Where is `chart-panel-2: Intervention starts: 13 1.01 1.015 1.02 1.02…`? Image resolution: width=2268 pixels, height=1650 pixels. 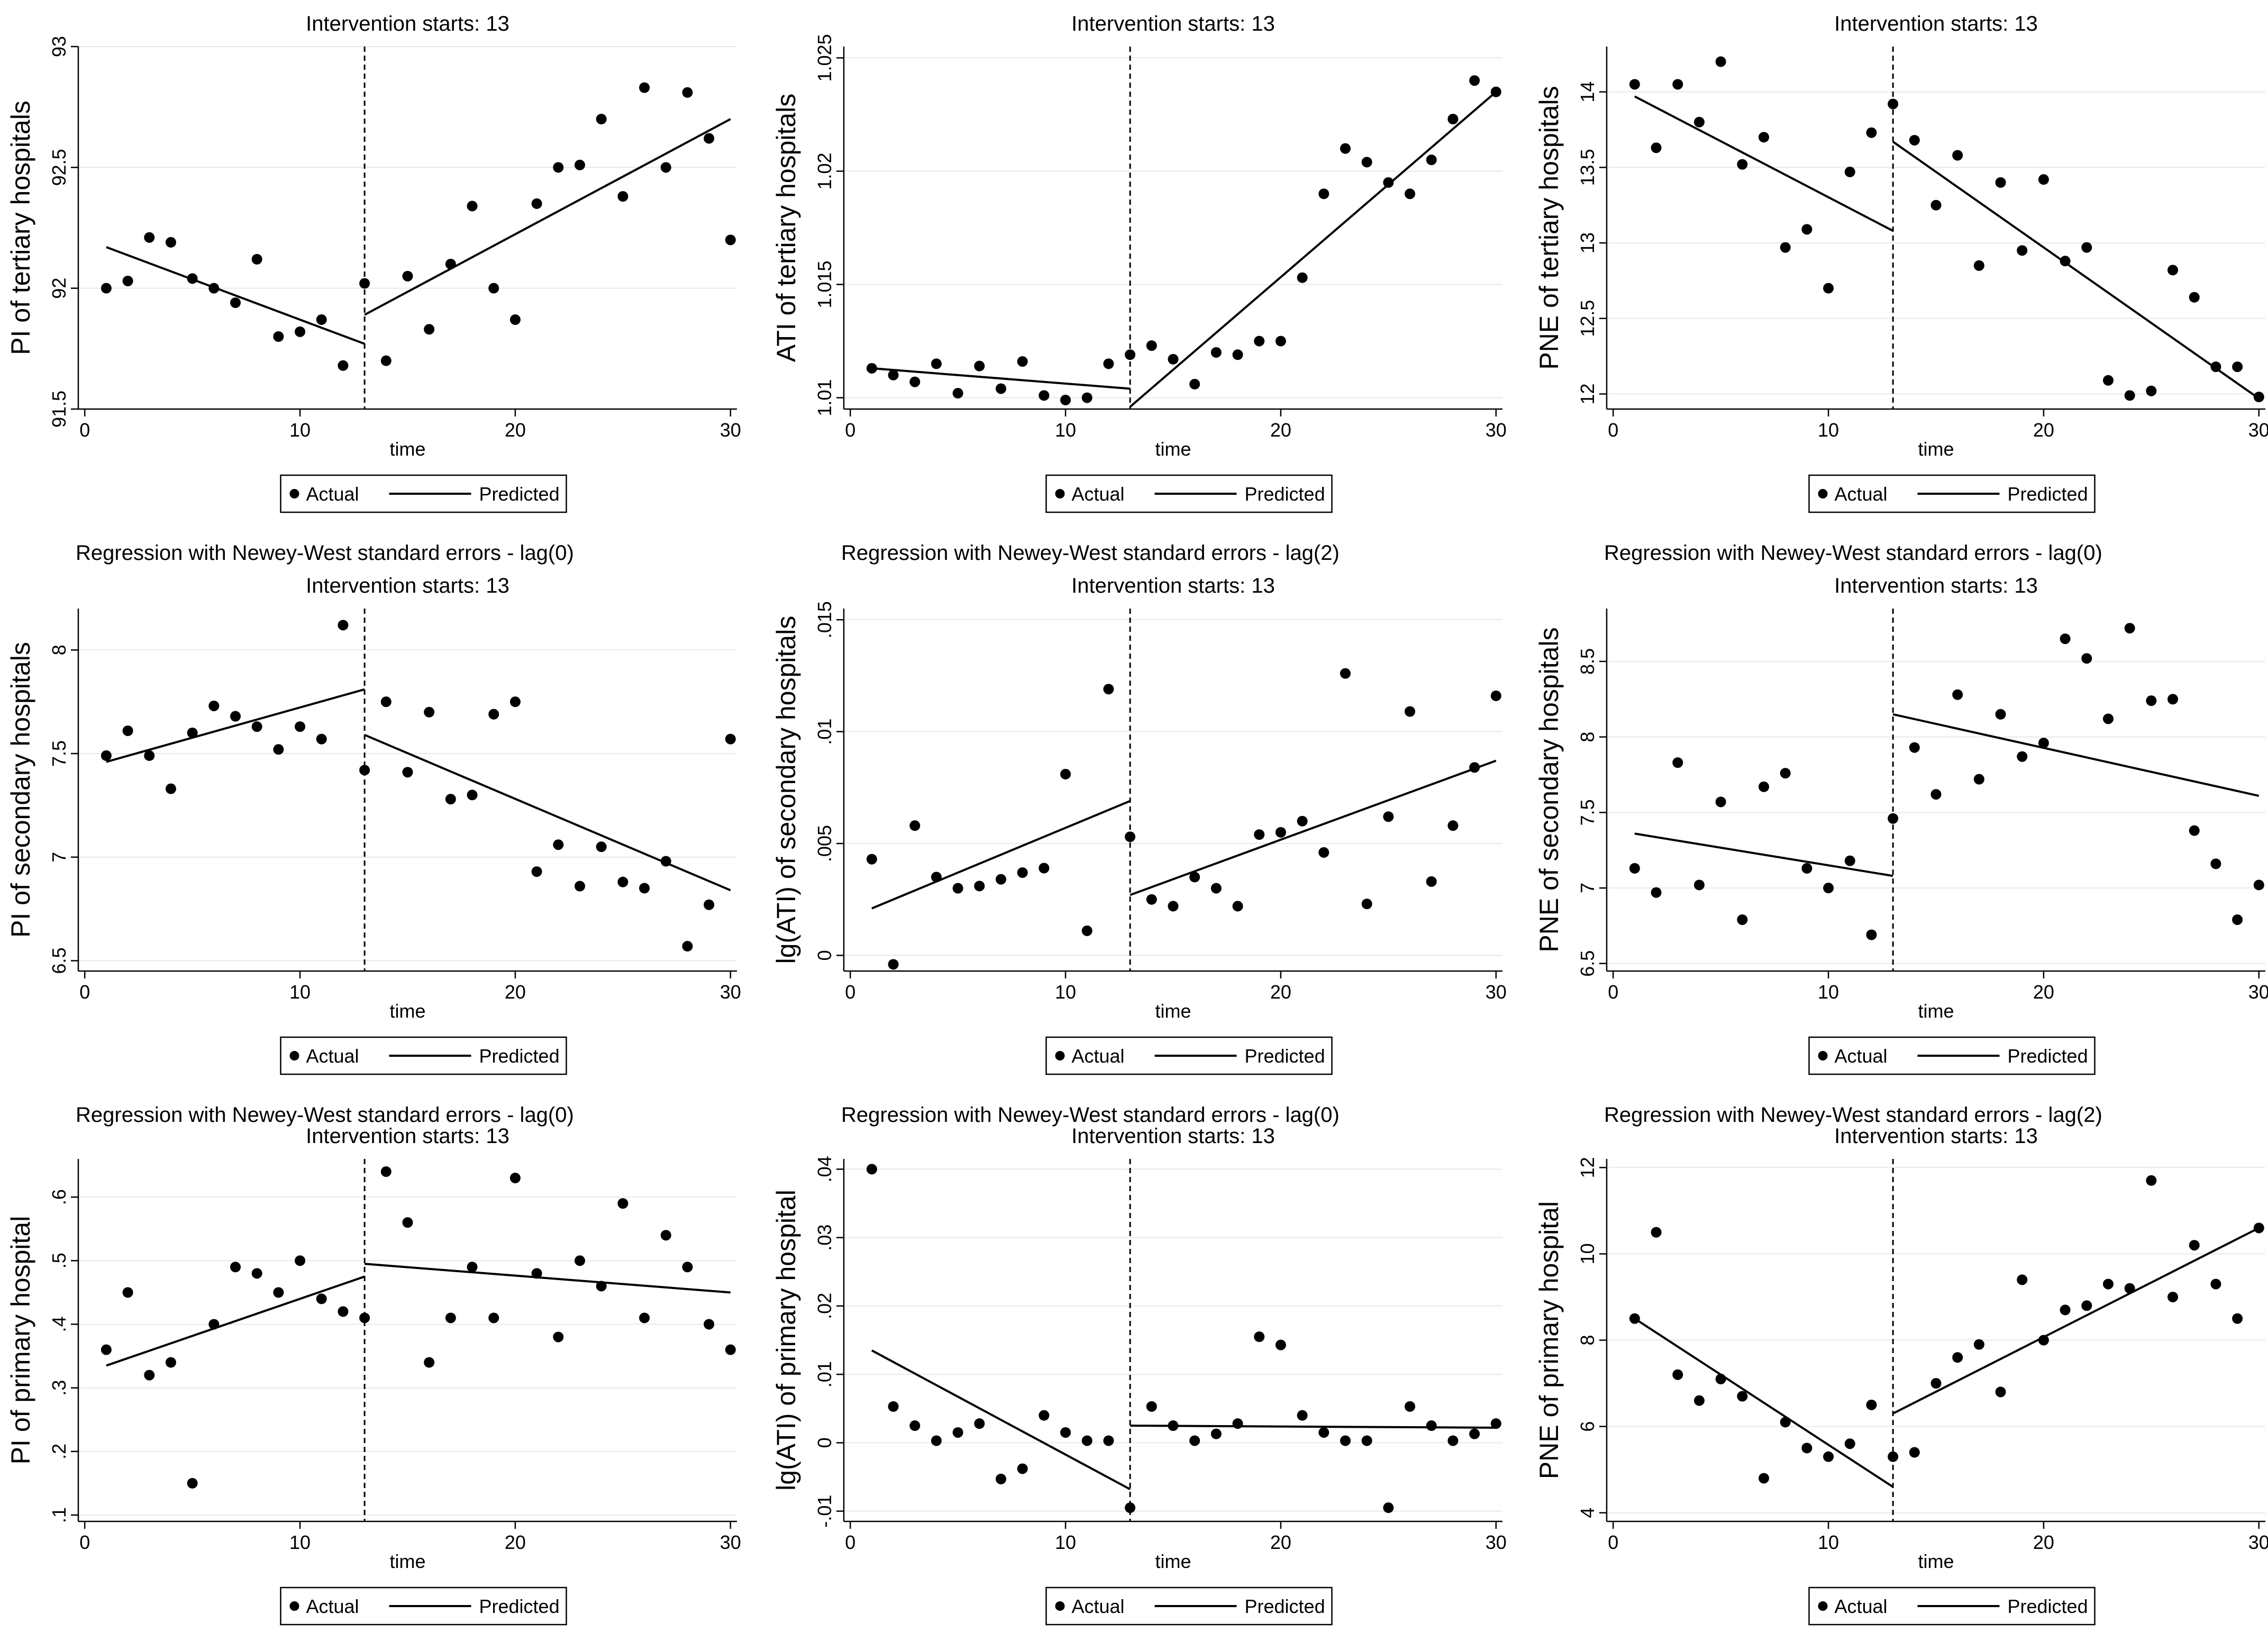 chart-panel-2: Intervention starts: 13 1.01 1.015 1.02 1.02… is located at coordinates (1139, 288).